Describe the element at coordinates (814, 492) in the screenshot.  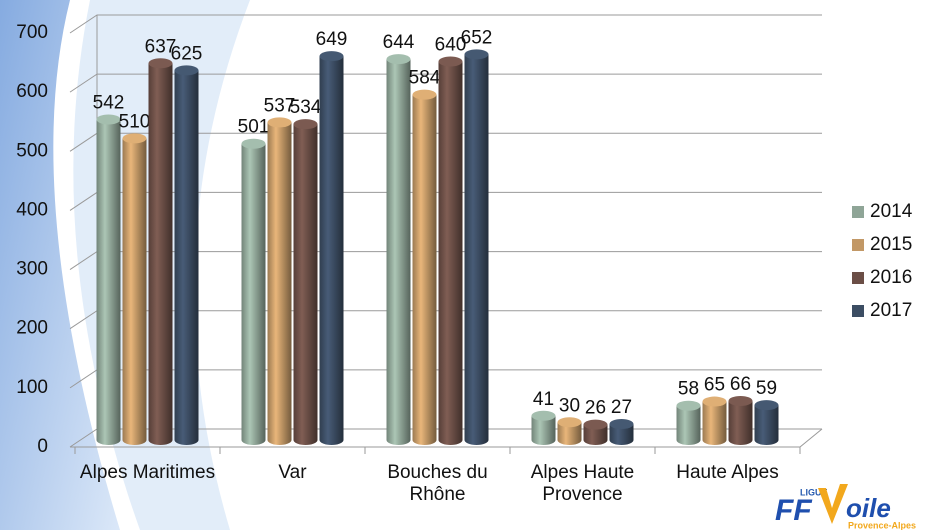
I see `logo-ligue: LIGUE` at that location.